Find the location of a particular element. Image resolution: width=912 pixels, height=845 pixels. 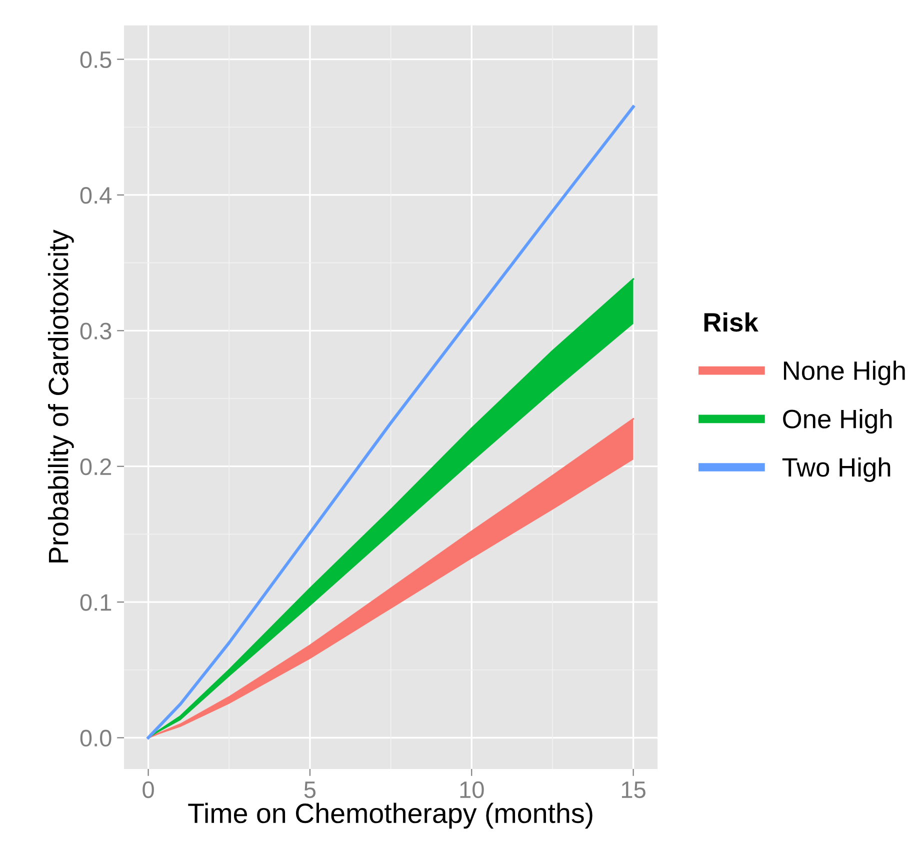

y-tick-label: 0.1 is located at coordinates (96, 602).